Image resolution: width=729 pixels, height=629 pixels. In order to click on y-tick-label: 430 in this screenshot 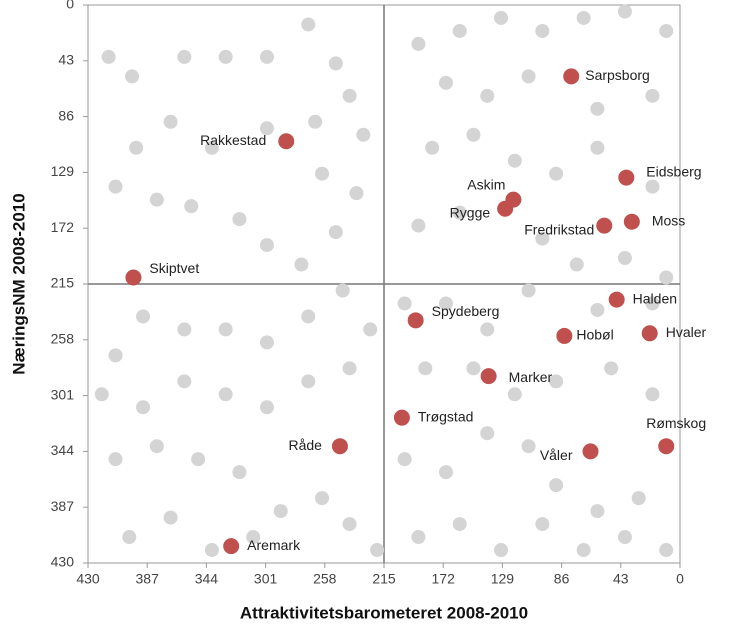, I will do `click(63, 562)`.